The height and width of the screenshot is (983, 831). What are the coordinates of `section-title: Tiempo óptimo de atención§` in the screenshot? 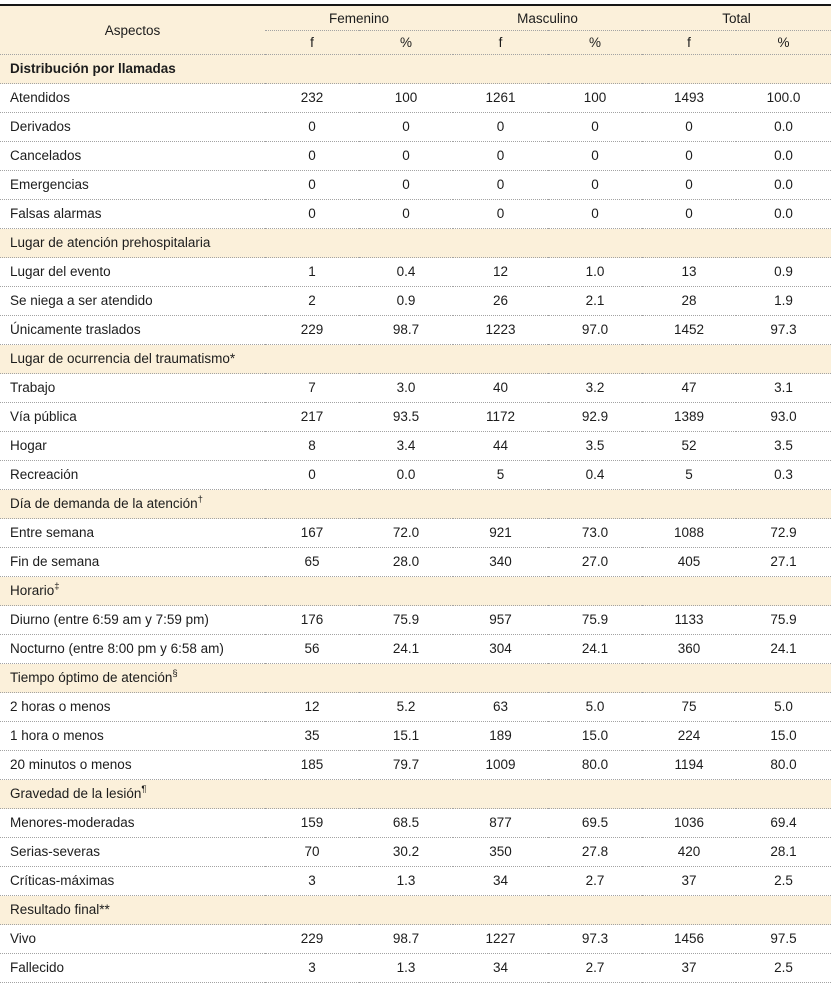 It's located at (415, 678).